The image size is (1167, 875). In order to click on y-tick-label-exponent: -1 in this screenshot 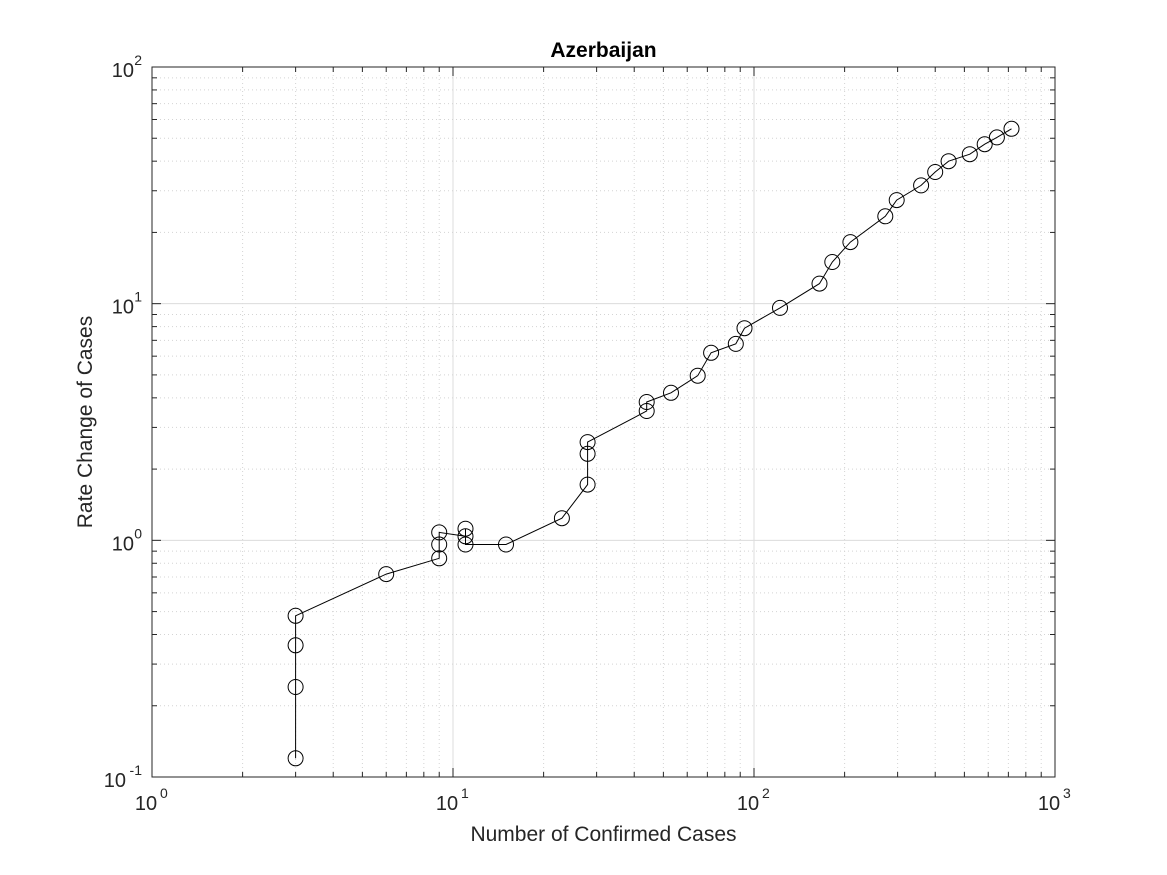, I will do `click(136, 770)`.